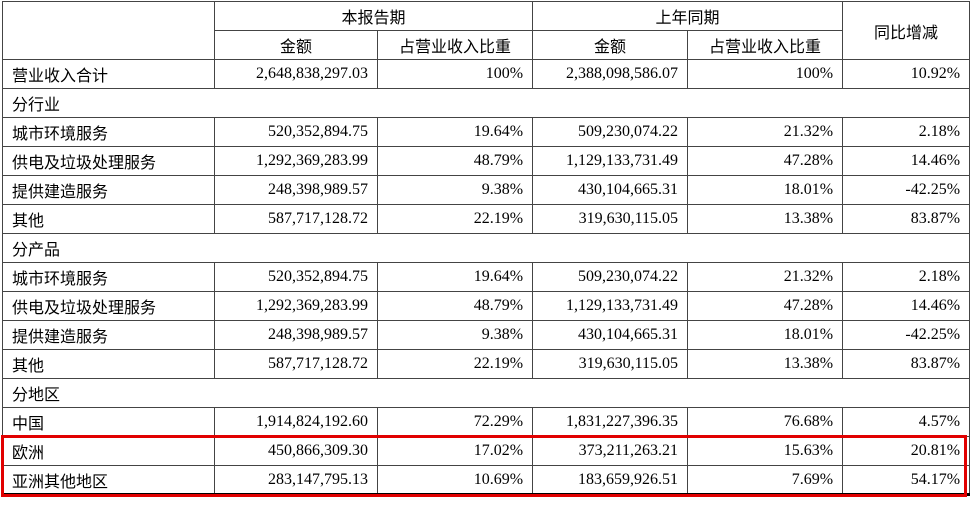 The height and width of the screenshot is (507, 971). I want to click on current-amount: 450,866,309.30, so click(296, 451).